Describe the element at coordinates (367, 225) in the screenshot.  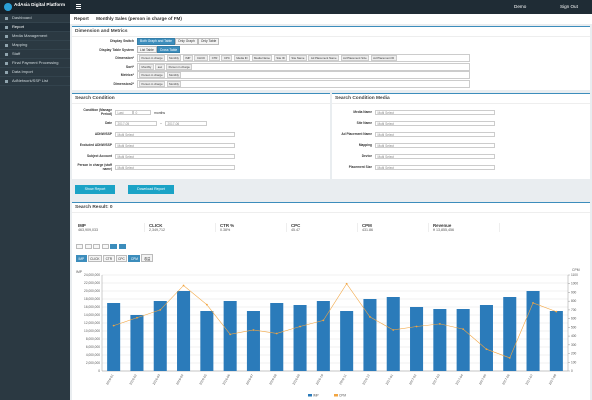
I see `kpi-label: CPM` at that location.